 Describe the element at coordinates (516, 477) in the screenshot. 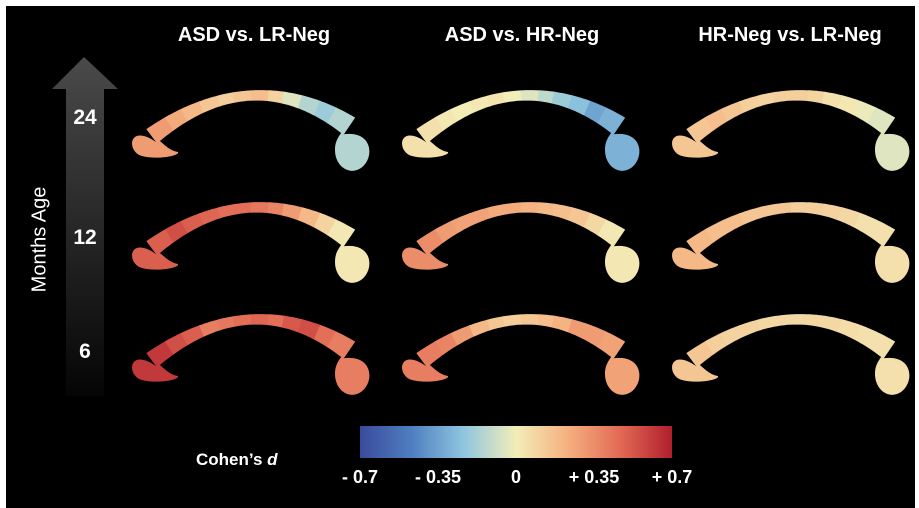

I see `colorbar-tick-zero: 0` at that location.